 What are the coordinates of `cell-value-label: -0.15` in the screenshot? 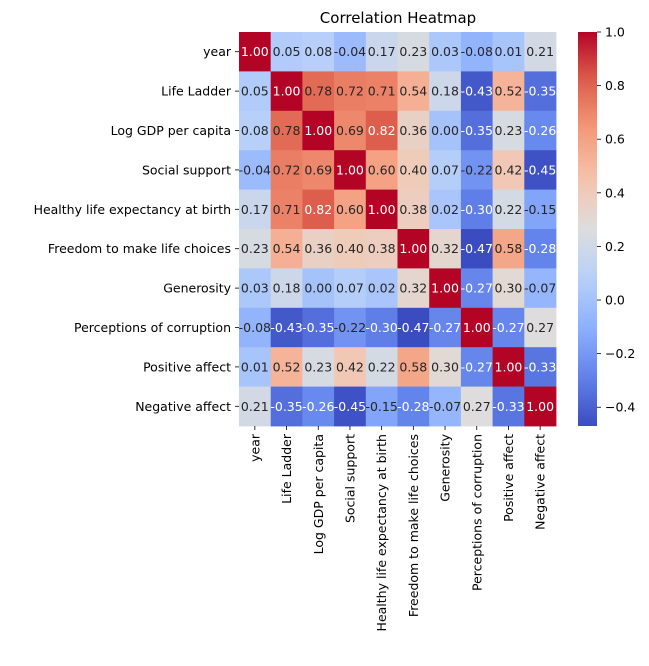 It's located at (540, 209).